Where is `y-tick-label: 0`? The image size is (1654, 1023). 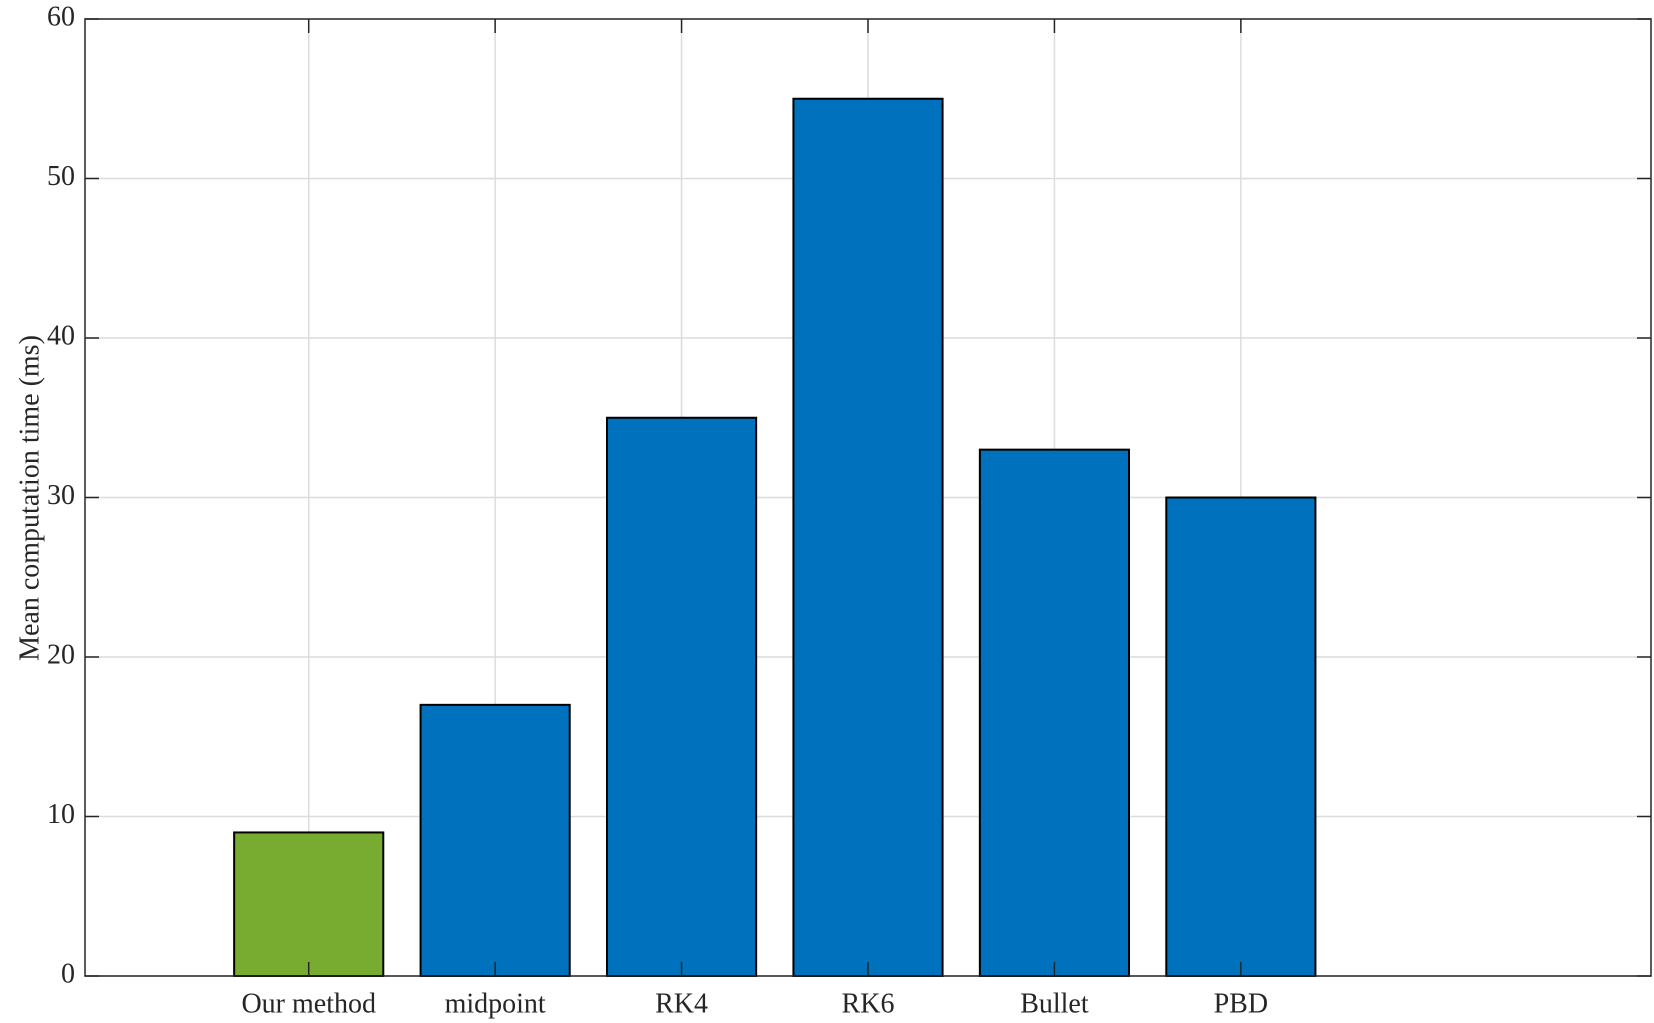
y-tick-label: 0 is located at coordinates (68, 973).